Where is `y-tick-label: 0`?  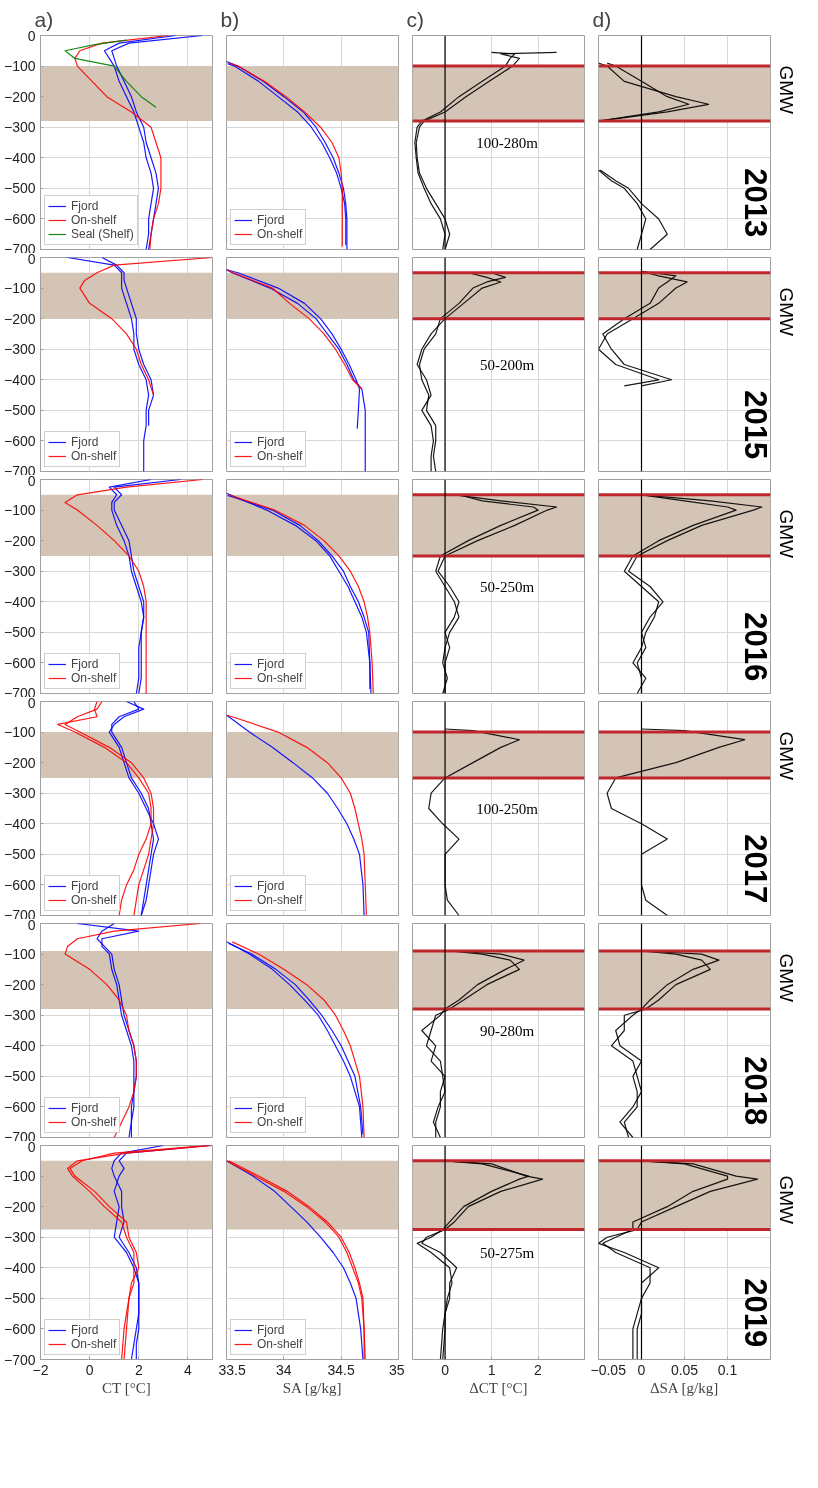 y-tick-label: 0 is located at coordinates (31, 35).